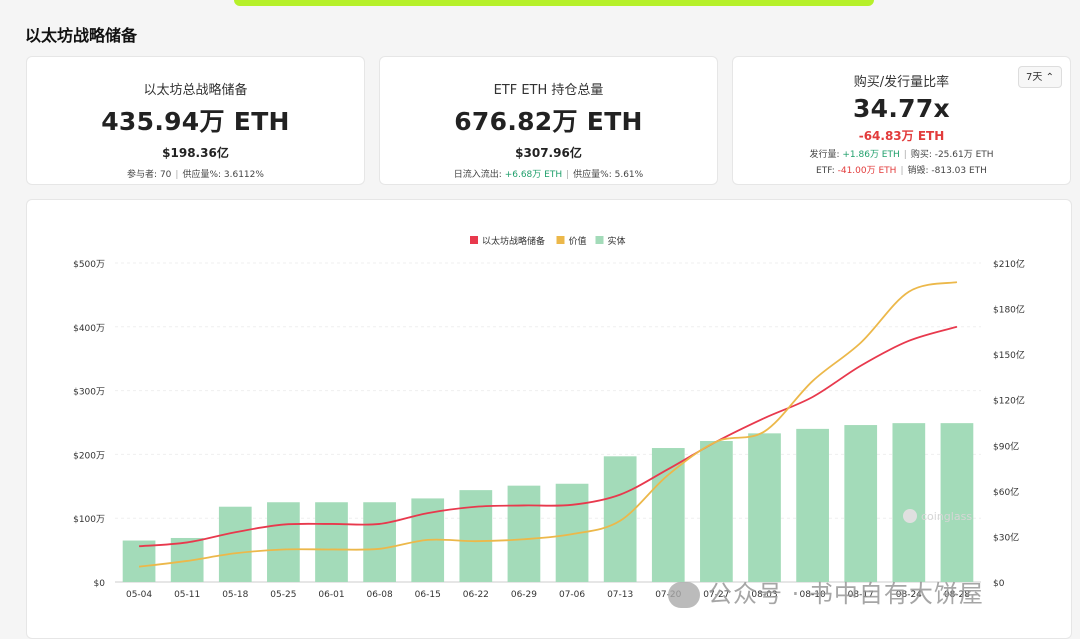  I want to click on coinglass-watermark: coinglass, so click(946, 516).